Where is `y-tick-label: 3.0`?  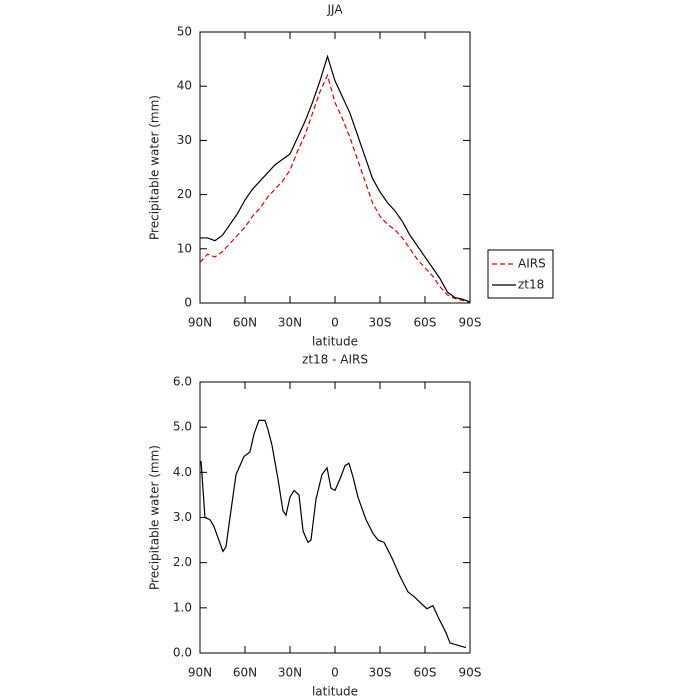 y-tick-label: 3.0 is located at coordinates (182, 517).